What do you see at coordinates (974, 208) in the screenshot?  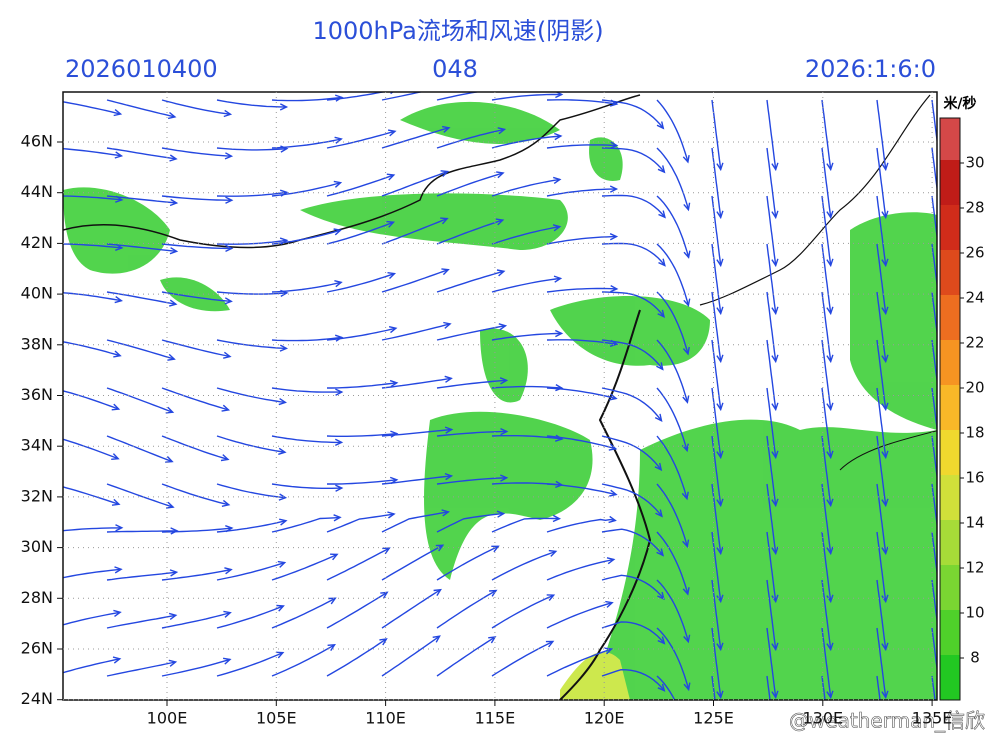 I see `colorbar-label: 28` at bounding box center [974, 208].